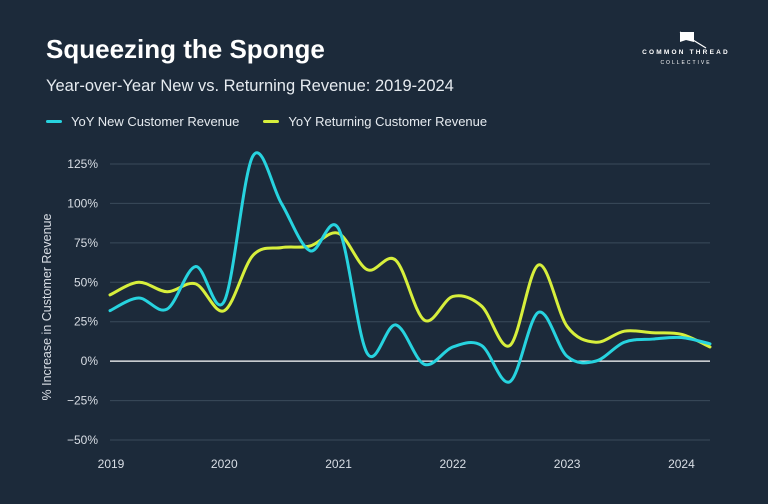 Image resolution: width=768 pixels, height=504 pixels. I want to click on y-tick-label: 0%, so click(90, 361).